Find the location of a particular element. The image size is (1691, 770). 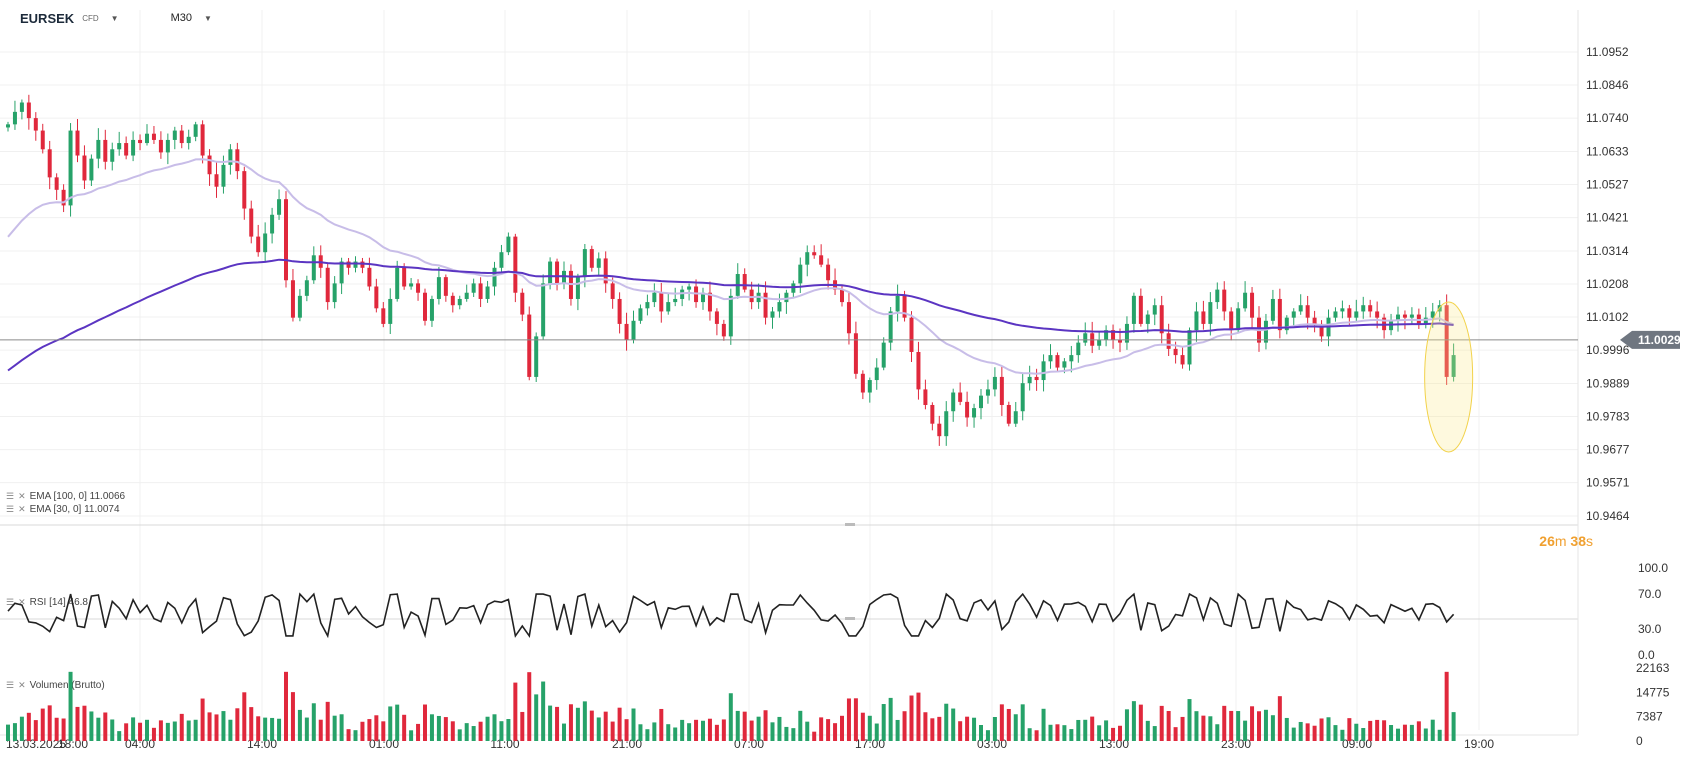

timeframe-selector: M30 is located at coordinates (181, 18).